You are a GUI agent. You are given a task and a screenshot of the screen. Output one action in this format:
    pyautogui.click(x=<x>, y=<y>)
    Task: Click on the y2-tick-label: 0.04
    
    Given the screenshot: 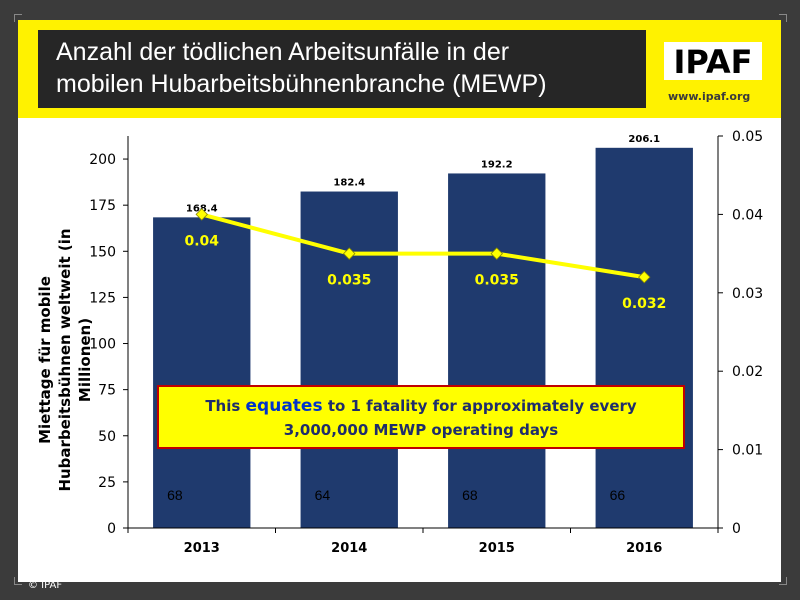 What is the action you would take?
    pyautogui.click(x=747, y=215)
    